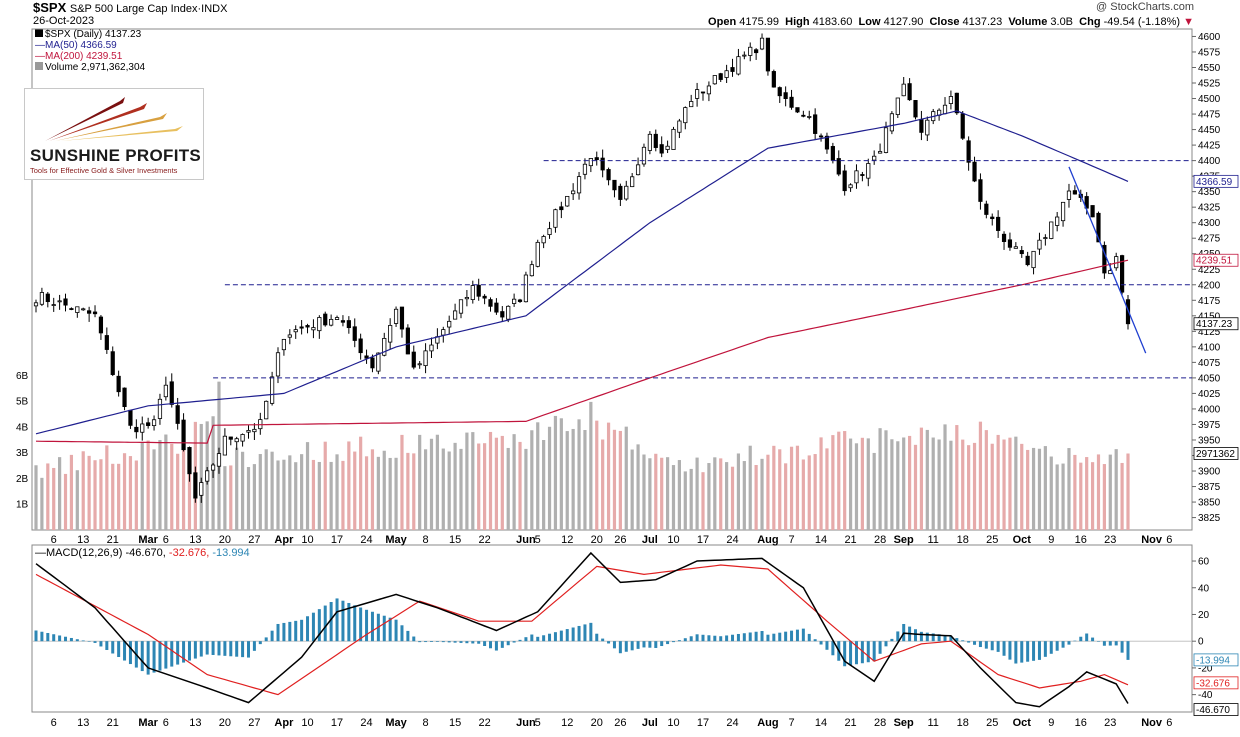 Image resolution: width=1240 pixels, height=737 pixels. What do you see at coordinates (1209, 425) in the screenshot?
I see `price-tick-label: 3975` at bounding box center [1209, 425].